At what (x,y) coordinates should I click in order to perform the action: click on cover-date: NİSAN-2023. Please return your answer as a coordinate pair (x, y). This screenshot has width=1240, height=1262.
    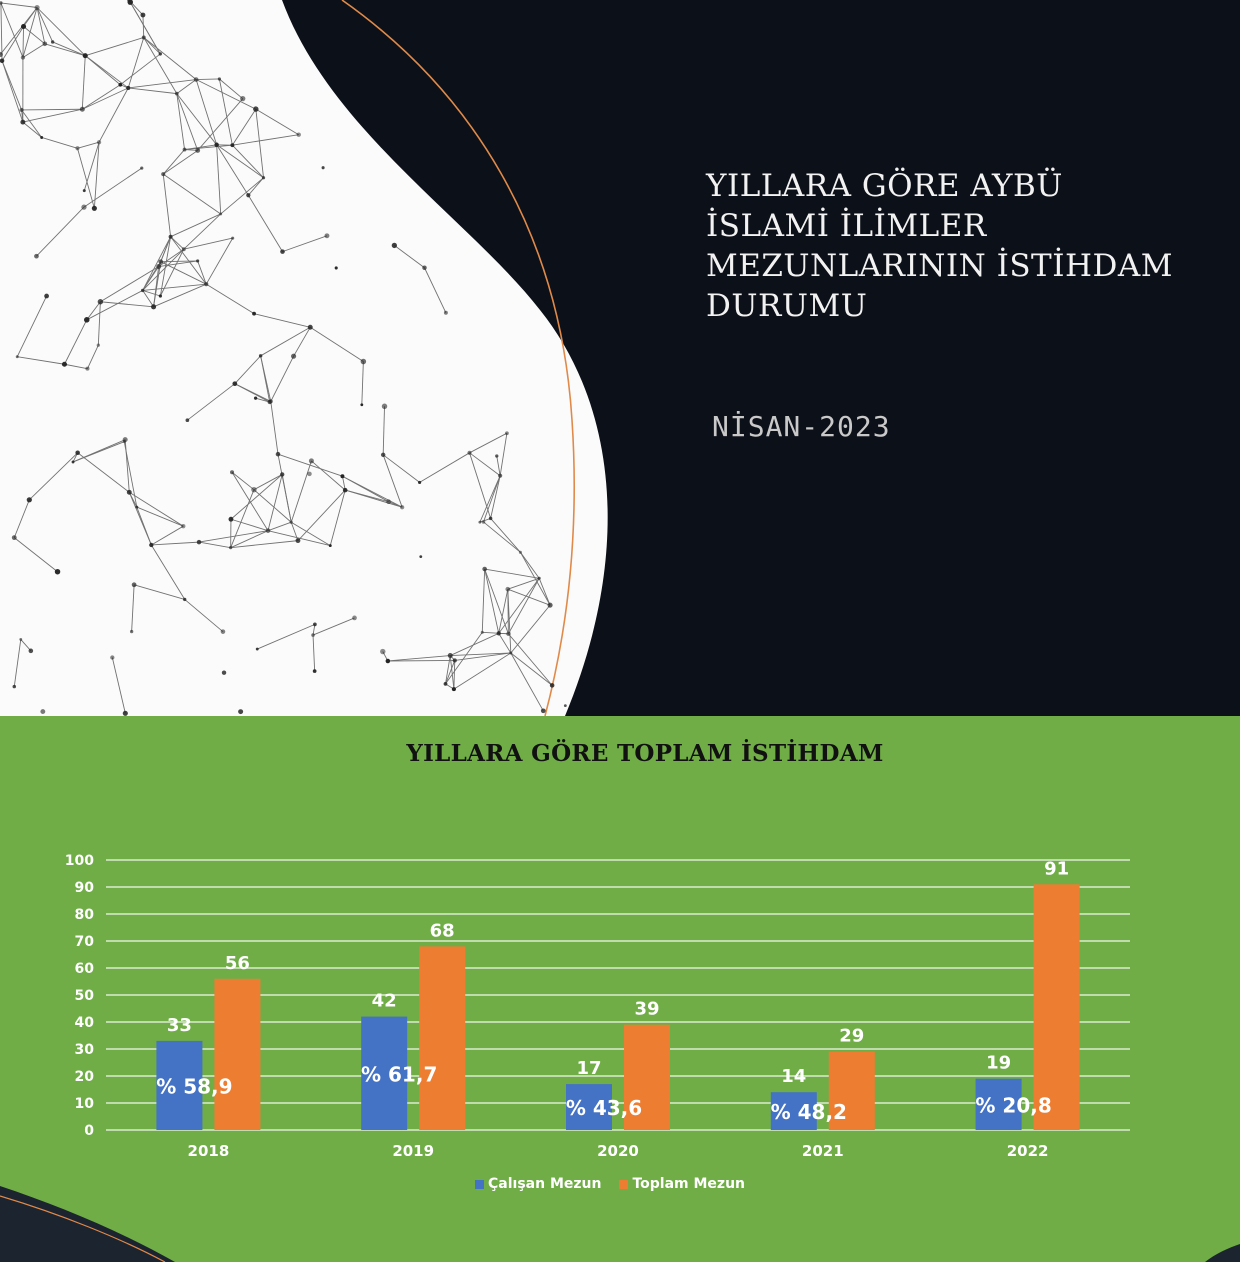
    Looking at the image, I should click on (801, 426).